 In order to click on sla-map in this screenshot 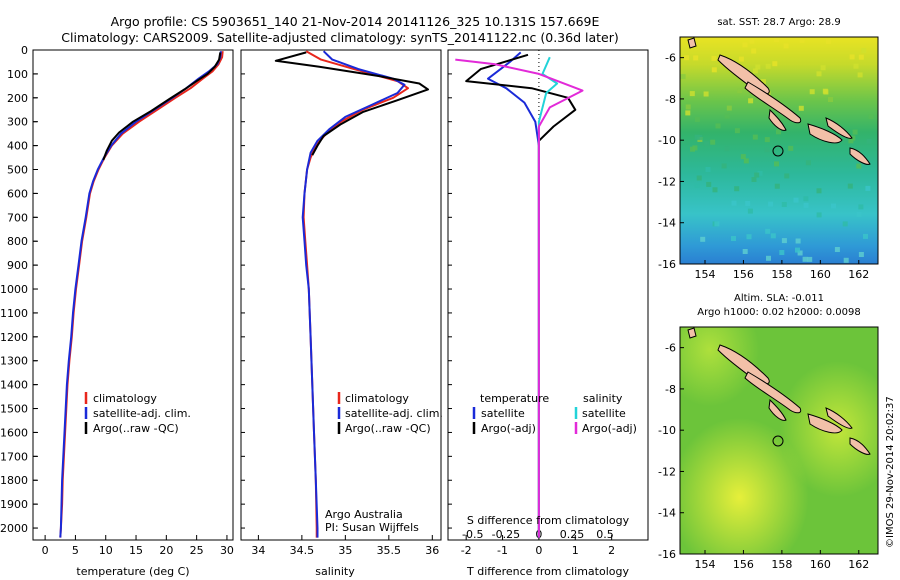, I will do `click(779, 440)`.